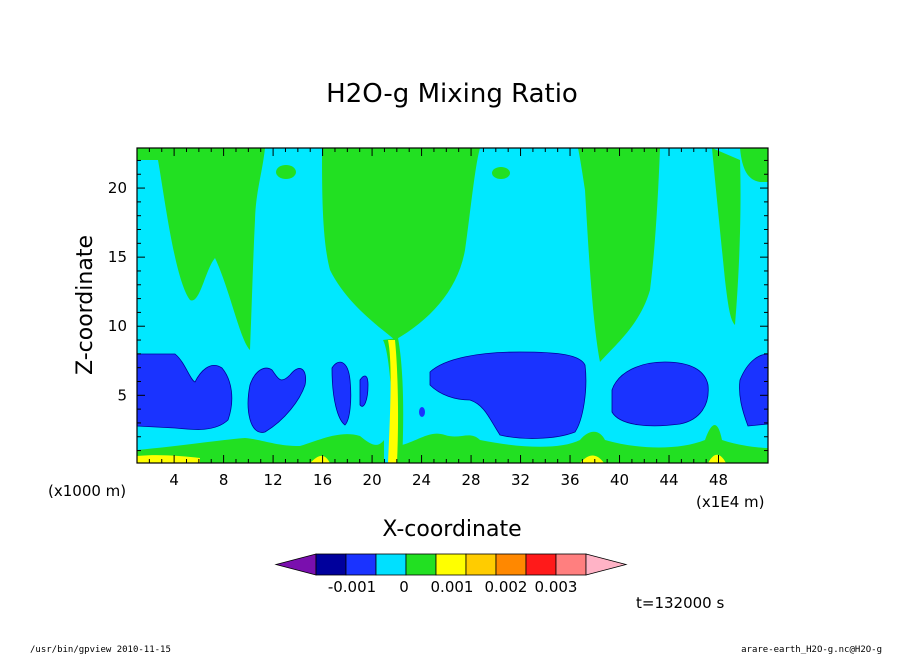 This screenshot has width=904, height=654. Describe the element at coordinates (117, 326) in the screenshot. I see `y-tick-label: 10` at that location.